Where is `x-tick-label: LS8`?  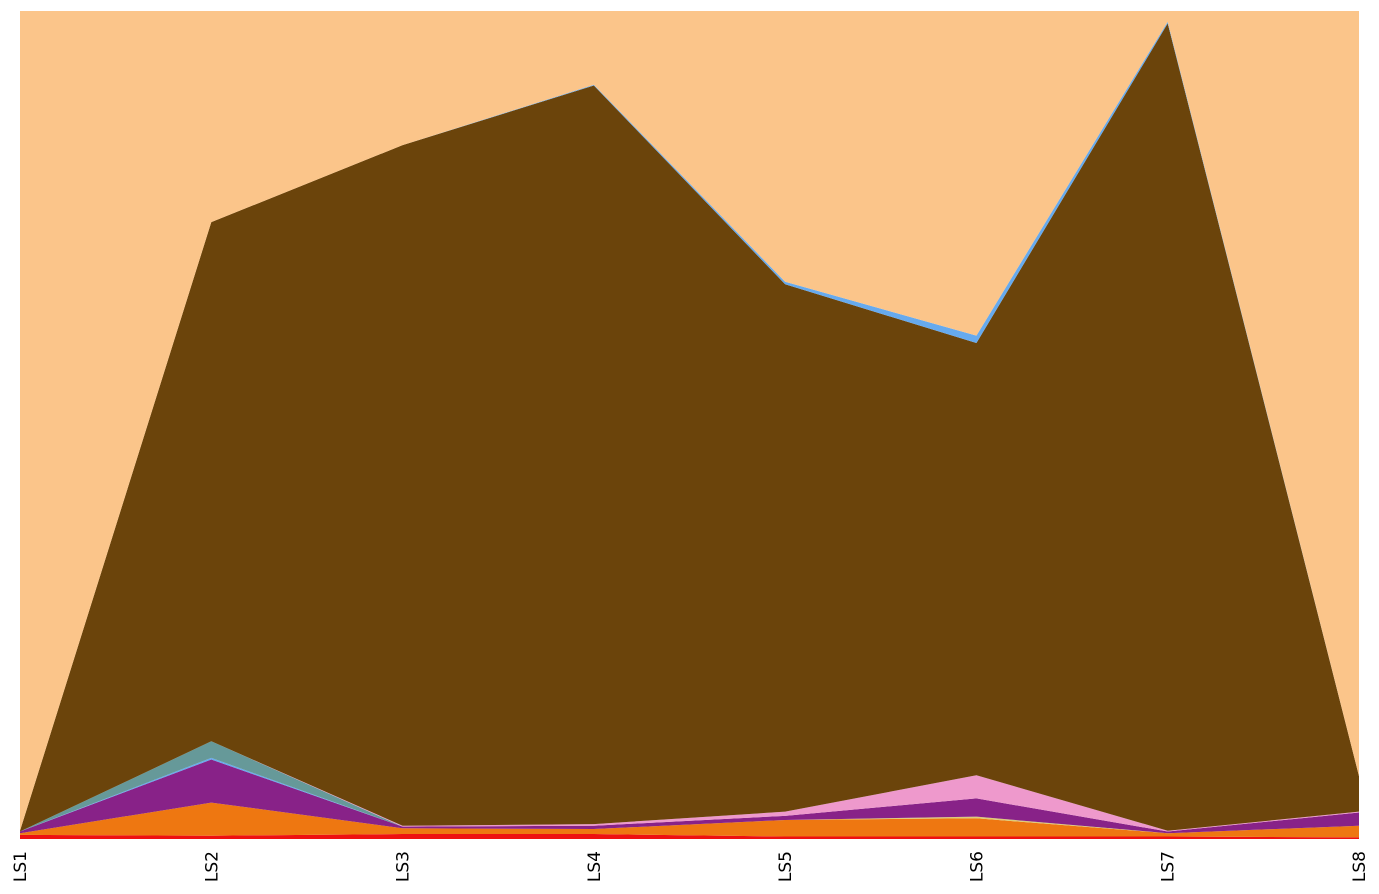 x-tick-label: LS8 is located at coordinates (1360, 866).